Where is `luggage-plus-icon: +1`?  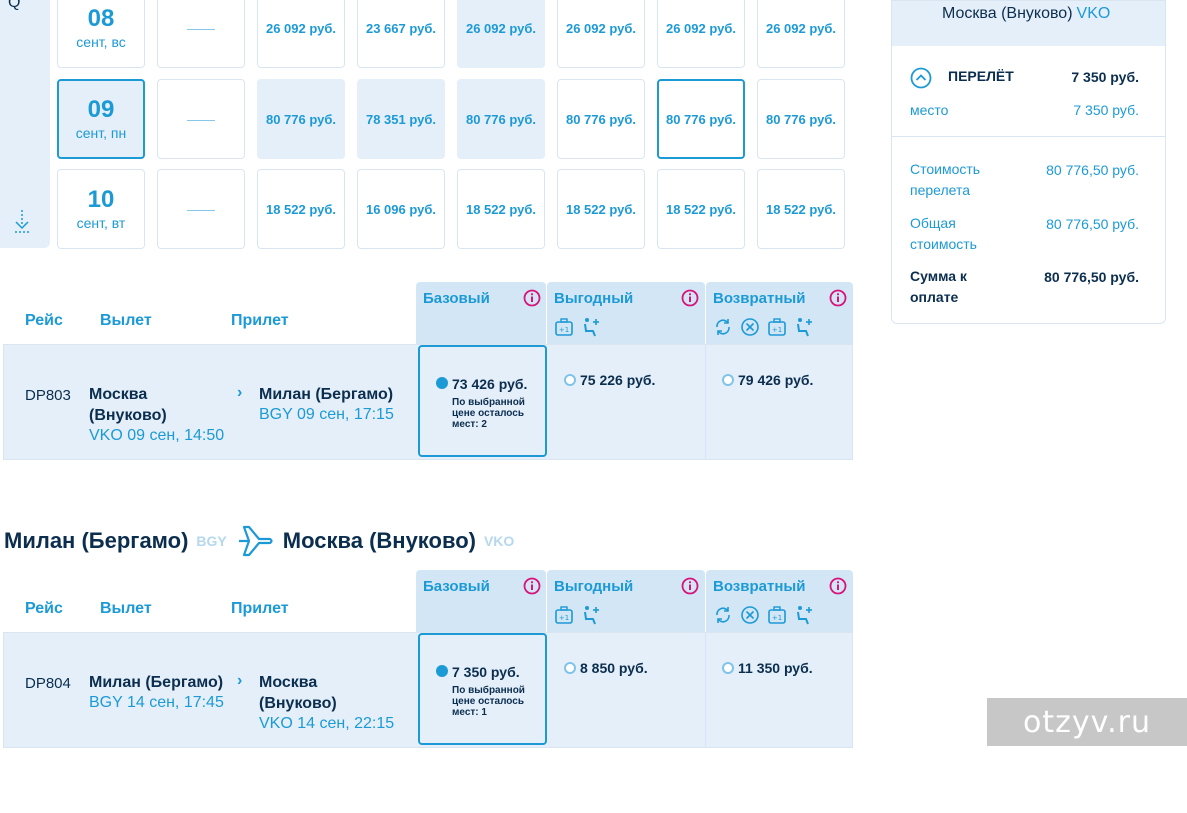
luggage-plus-icon: +1 is located at coordinates (564, 615).